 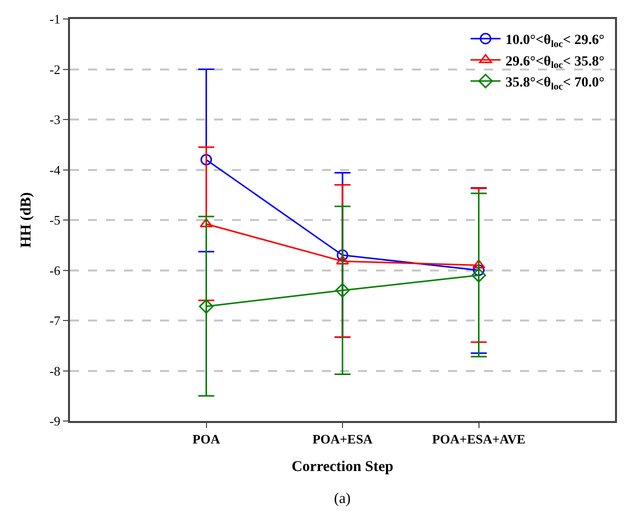 What do you see at coordinates (479, 439) in the screenshot?
I see `x-tick-label: POA+ESA+AVE` at bounding box center [479, 439].